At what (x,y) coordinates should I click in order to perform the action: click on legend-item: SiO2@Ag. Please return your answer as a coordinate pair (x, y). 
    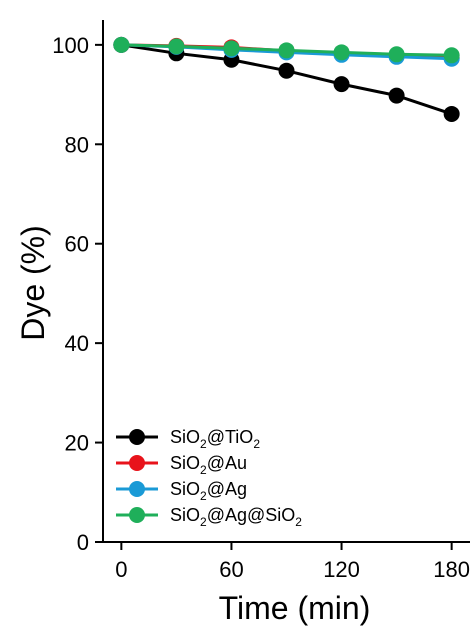
    Looking at the image, I should click on (181, 491).